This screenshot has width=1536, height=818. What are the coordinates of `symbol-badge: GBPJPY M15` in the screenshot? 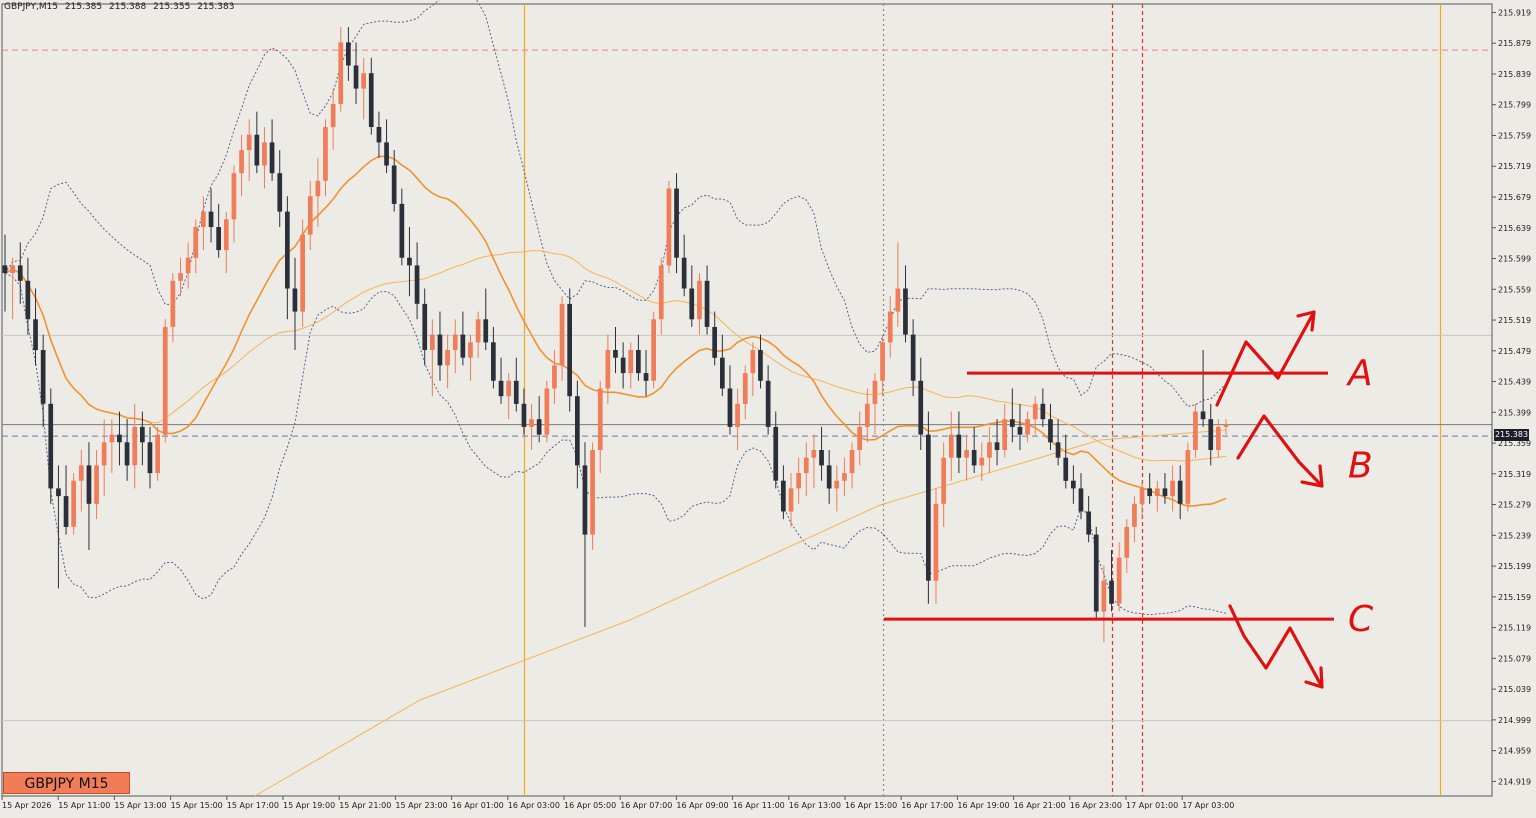 It's located at (66, 783).